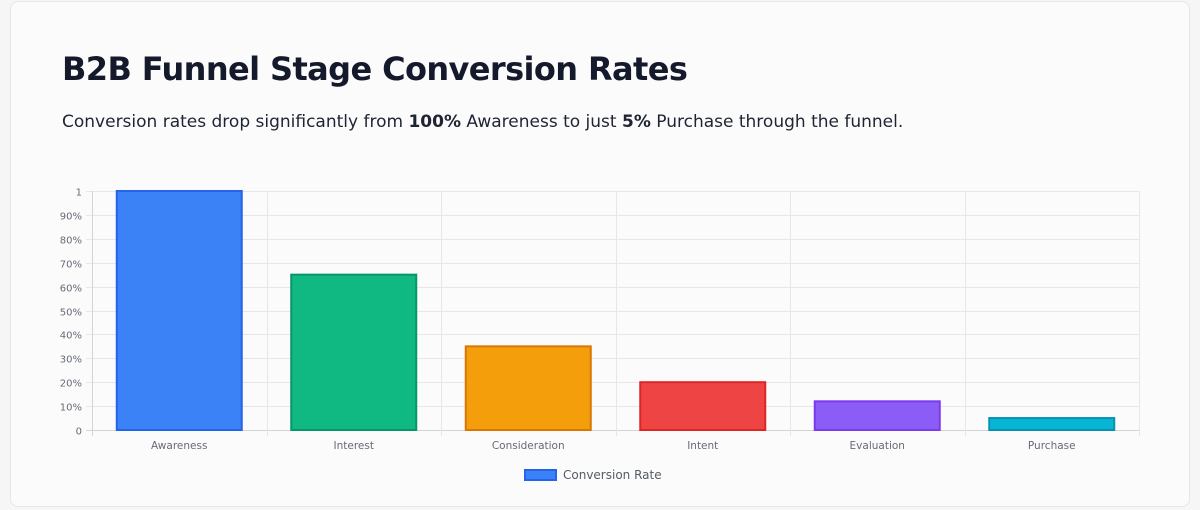 This screenshot has height=510, width=1200. What do you see at coordinates (179, 310) in the screenshot?
I see `bar-awareness` at bounding box center [179, 310].